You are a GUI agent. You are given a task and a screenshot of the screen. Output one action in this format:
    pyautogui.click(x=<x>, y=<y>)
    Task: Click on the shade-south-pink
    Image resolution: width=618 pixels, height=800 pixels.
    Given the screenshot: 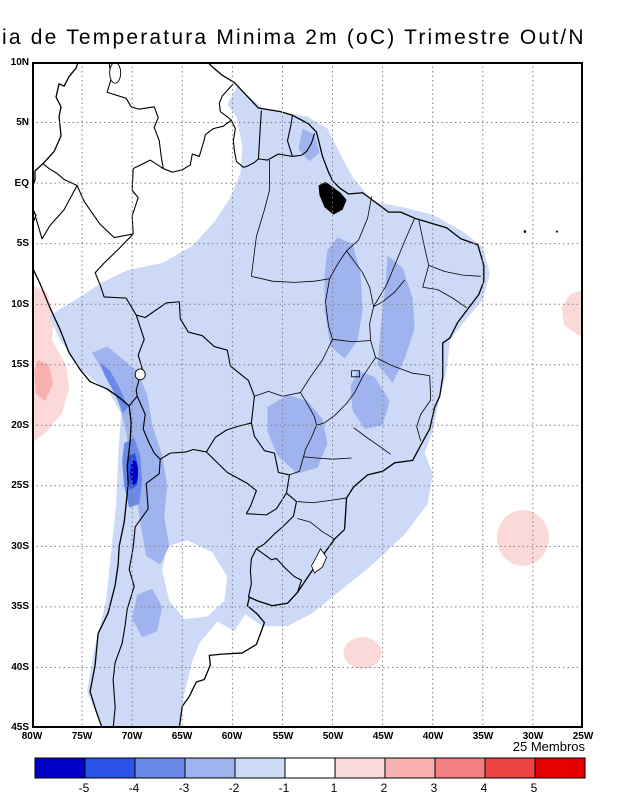 What is the action you would take?
    pyautogui.click(x=362, y=653)
    